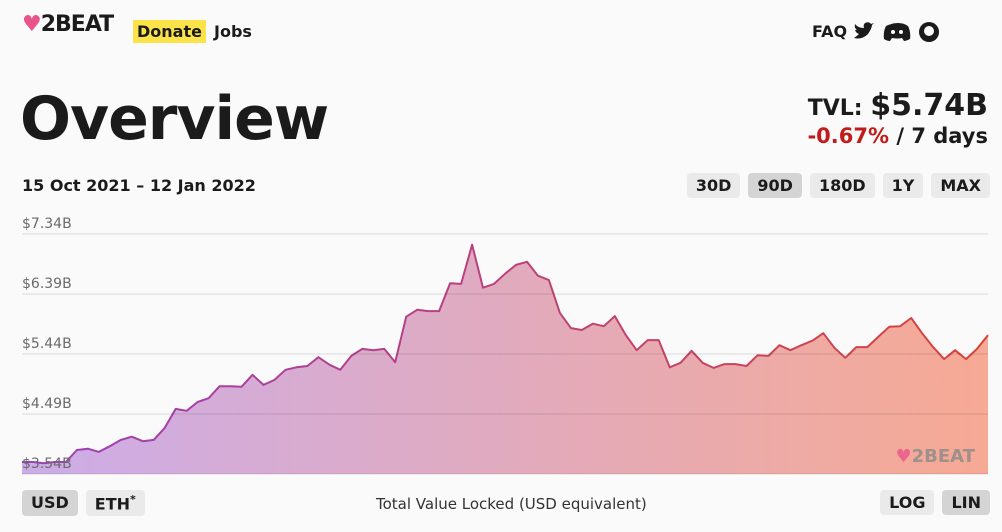  I want to click on tvl-value: $5.74B, so click(929, 105).